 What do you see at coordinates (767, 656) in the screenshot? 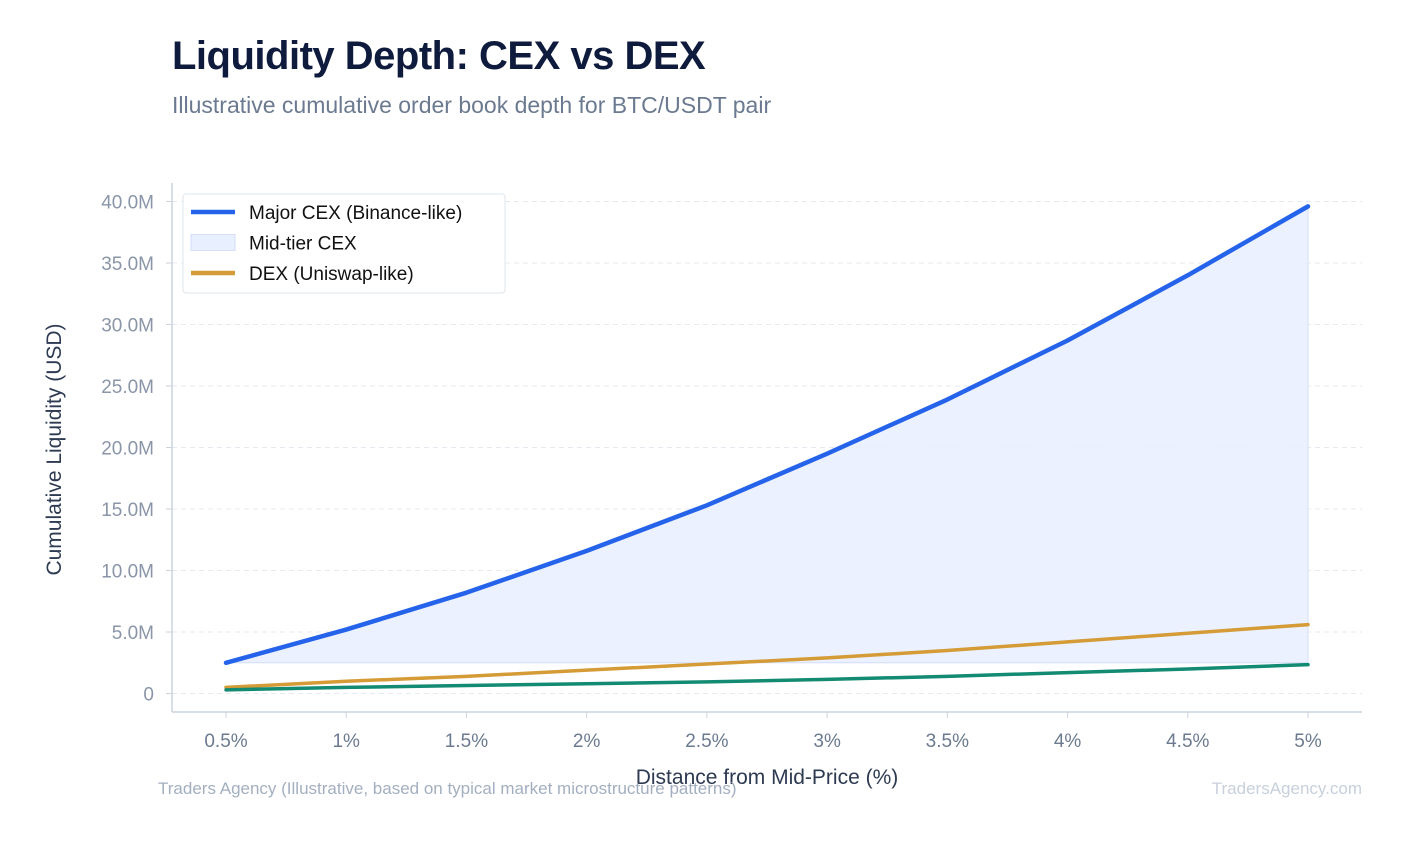
I see `series-line-dex` at bounding box center [767, 656].